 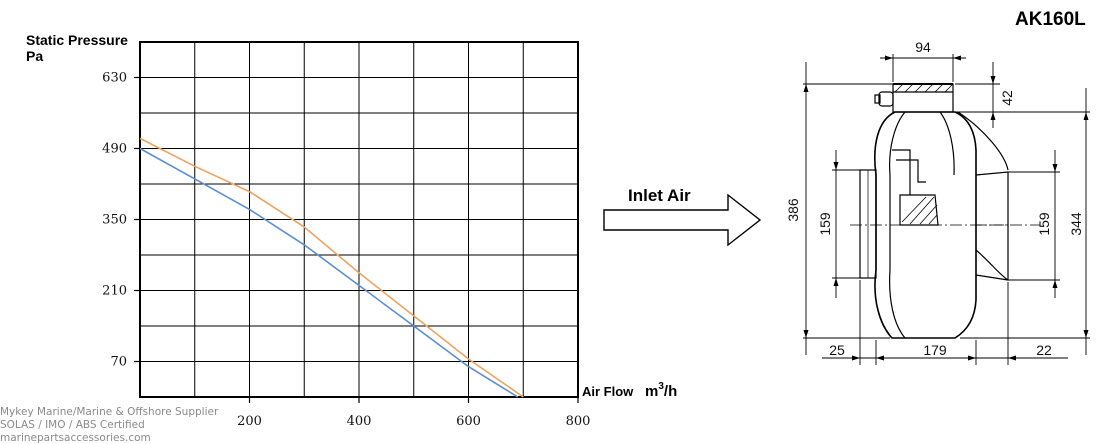 What do you see at coordinates (77, 40) in the screenshot?
I see `y-axis-label-line1: Static Pressure` at bounding box center [77, 40].